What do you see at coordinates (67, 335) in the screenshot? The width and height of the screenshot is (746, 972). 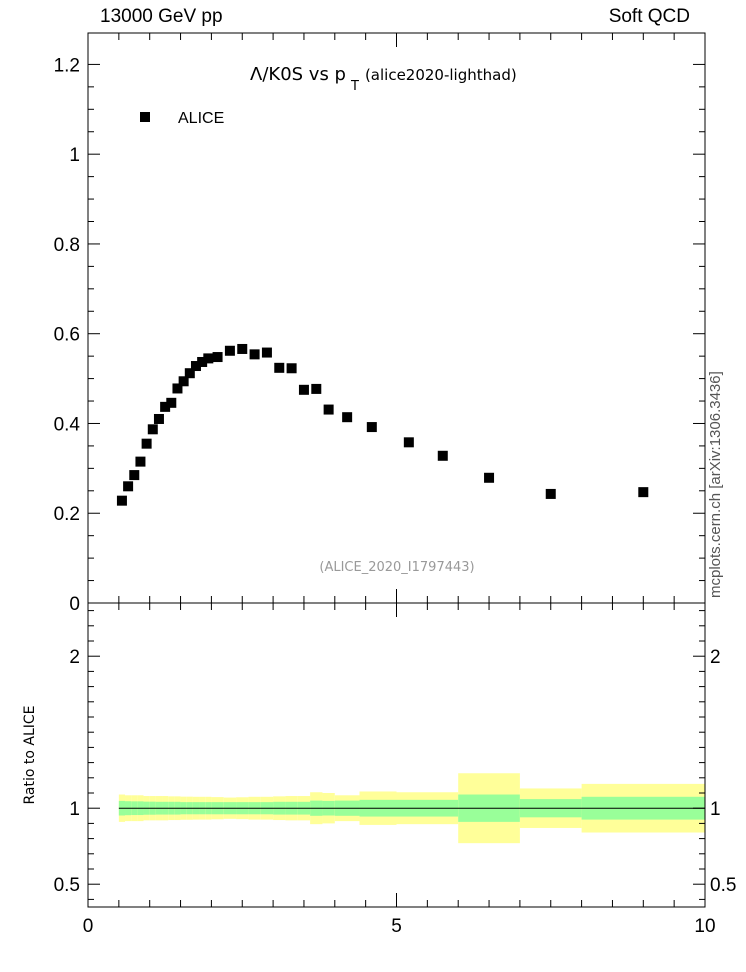 I see `main-y-tick-label: 0.6` at bounding box center [67, 335].